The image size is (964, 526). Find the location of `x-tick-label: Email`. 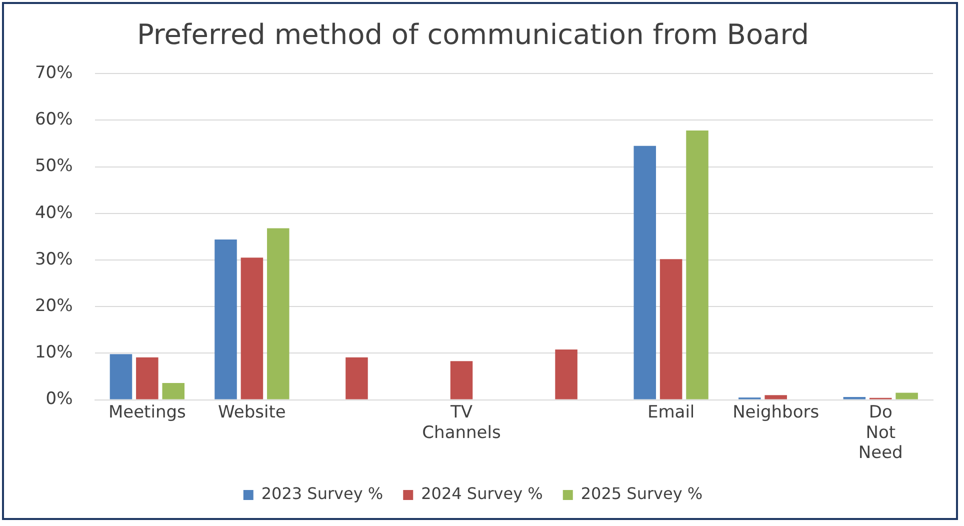

x-tick-label: Email is located at coordinates (671, 412).